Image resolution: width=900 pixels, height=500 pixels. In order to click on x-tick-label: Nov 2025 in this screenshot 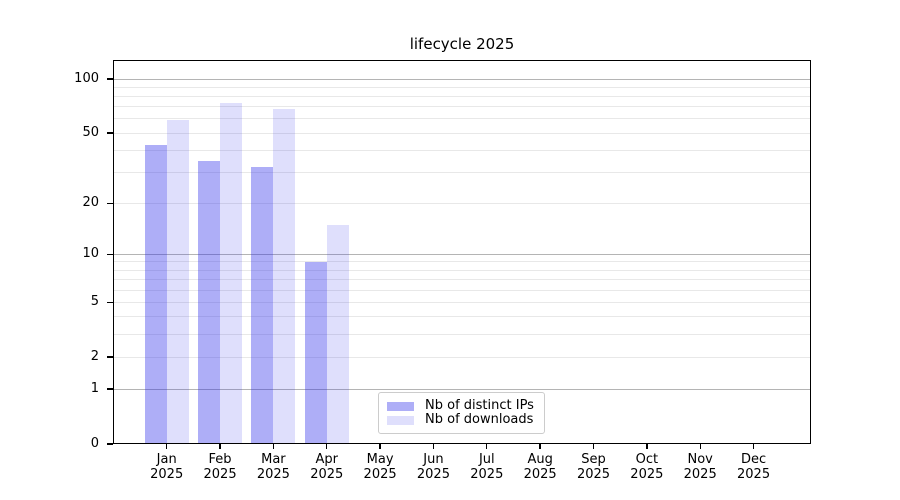, I will do `click(700, 467)`.